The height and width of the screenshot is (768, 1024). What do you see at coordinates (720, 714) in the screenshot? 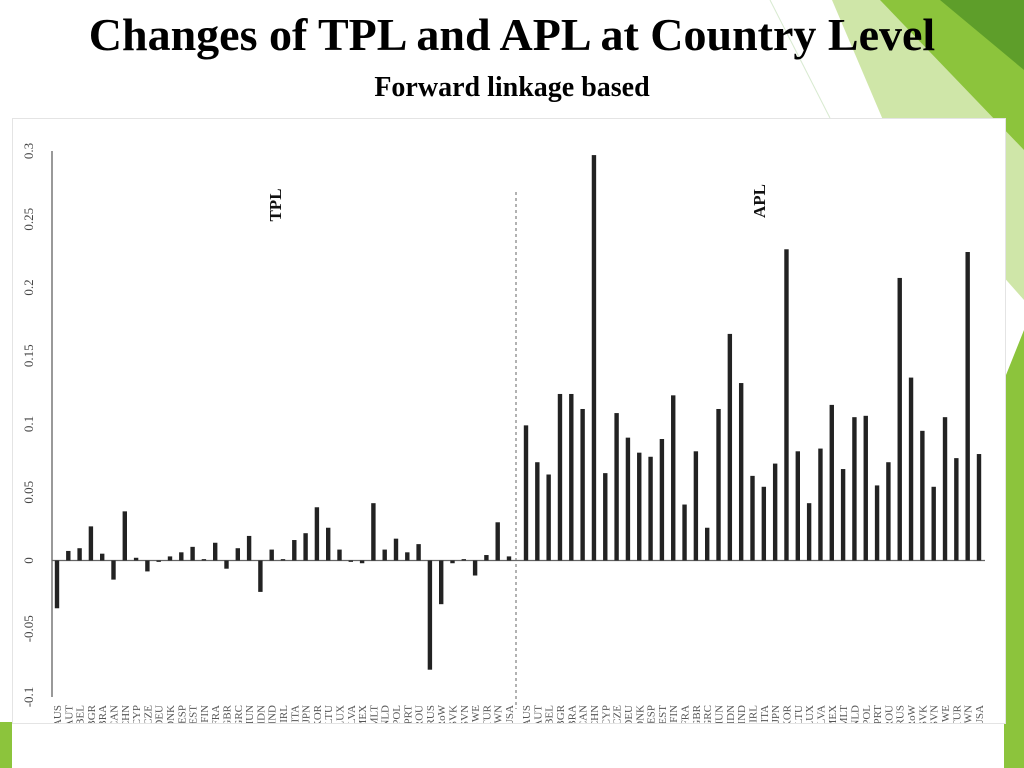
I see `x-tick-label: HUN` at bounding box center [720, 714].